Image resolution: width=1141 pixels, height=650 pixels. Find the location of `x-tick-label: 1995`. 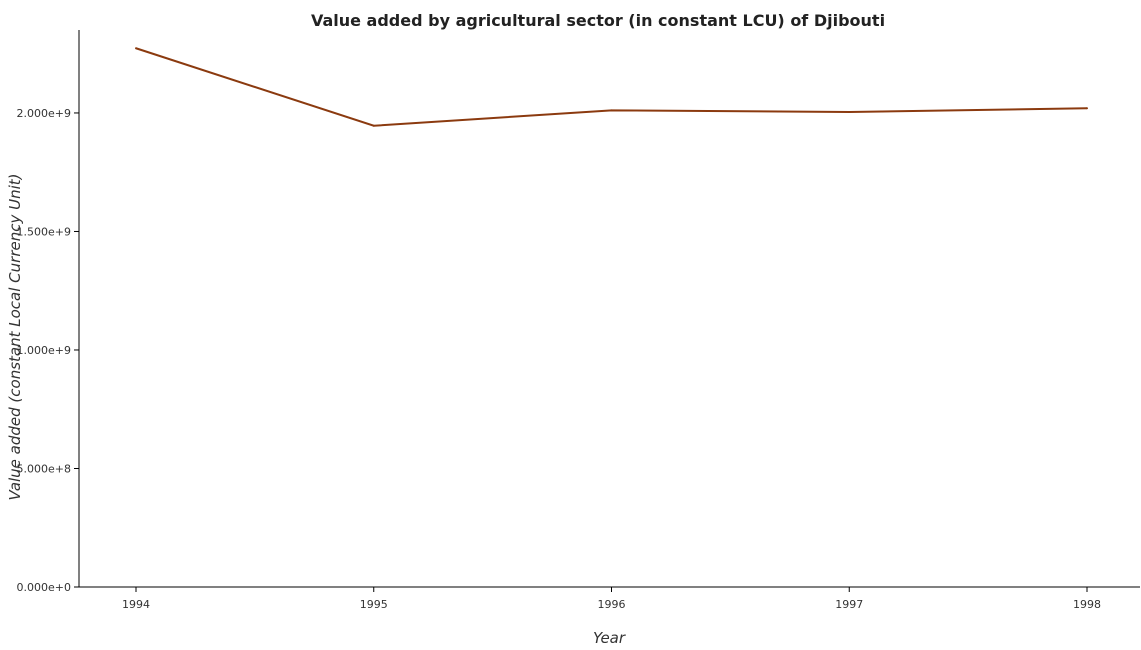

x-tick-label: 1995 is located at coordinates (374, 604).